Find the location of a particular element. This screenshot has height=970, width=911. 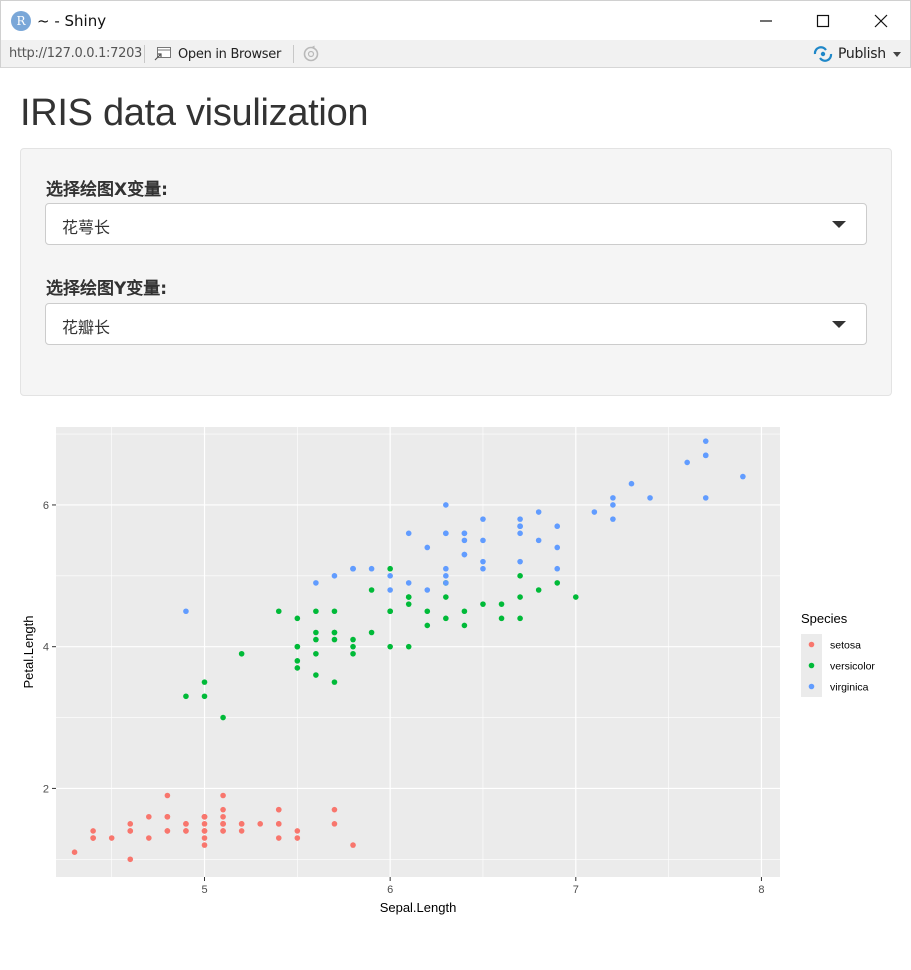

url-text: http://127.0.0.1:7203 is located at coordinates (76, 53).